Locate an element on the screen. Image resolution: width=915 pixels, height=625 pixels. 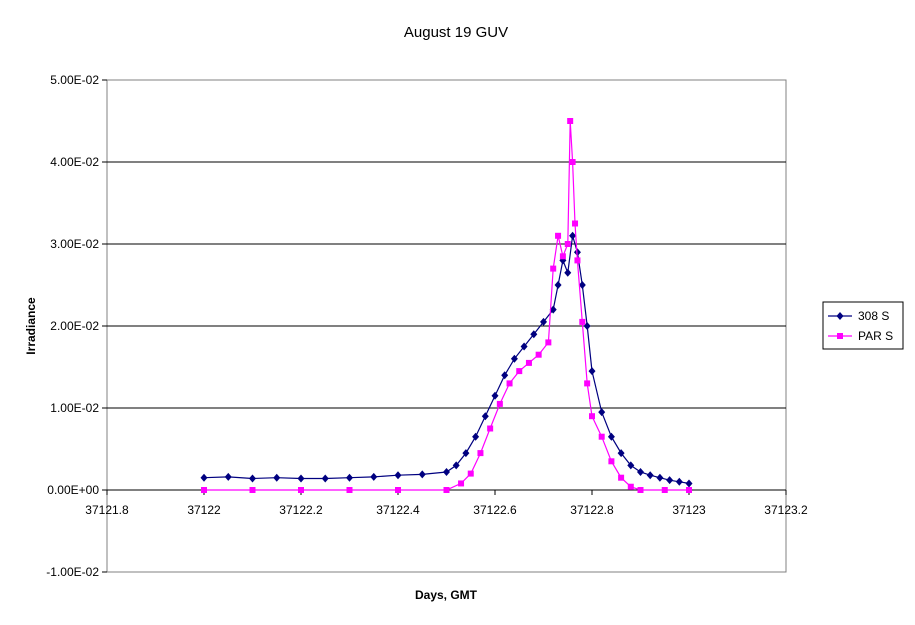
x-tick-label: 37122.8 is located at coordinates (592, 510).